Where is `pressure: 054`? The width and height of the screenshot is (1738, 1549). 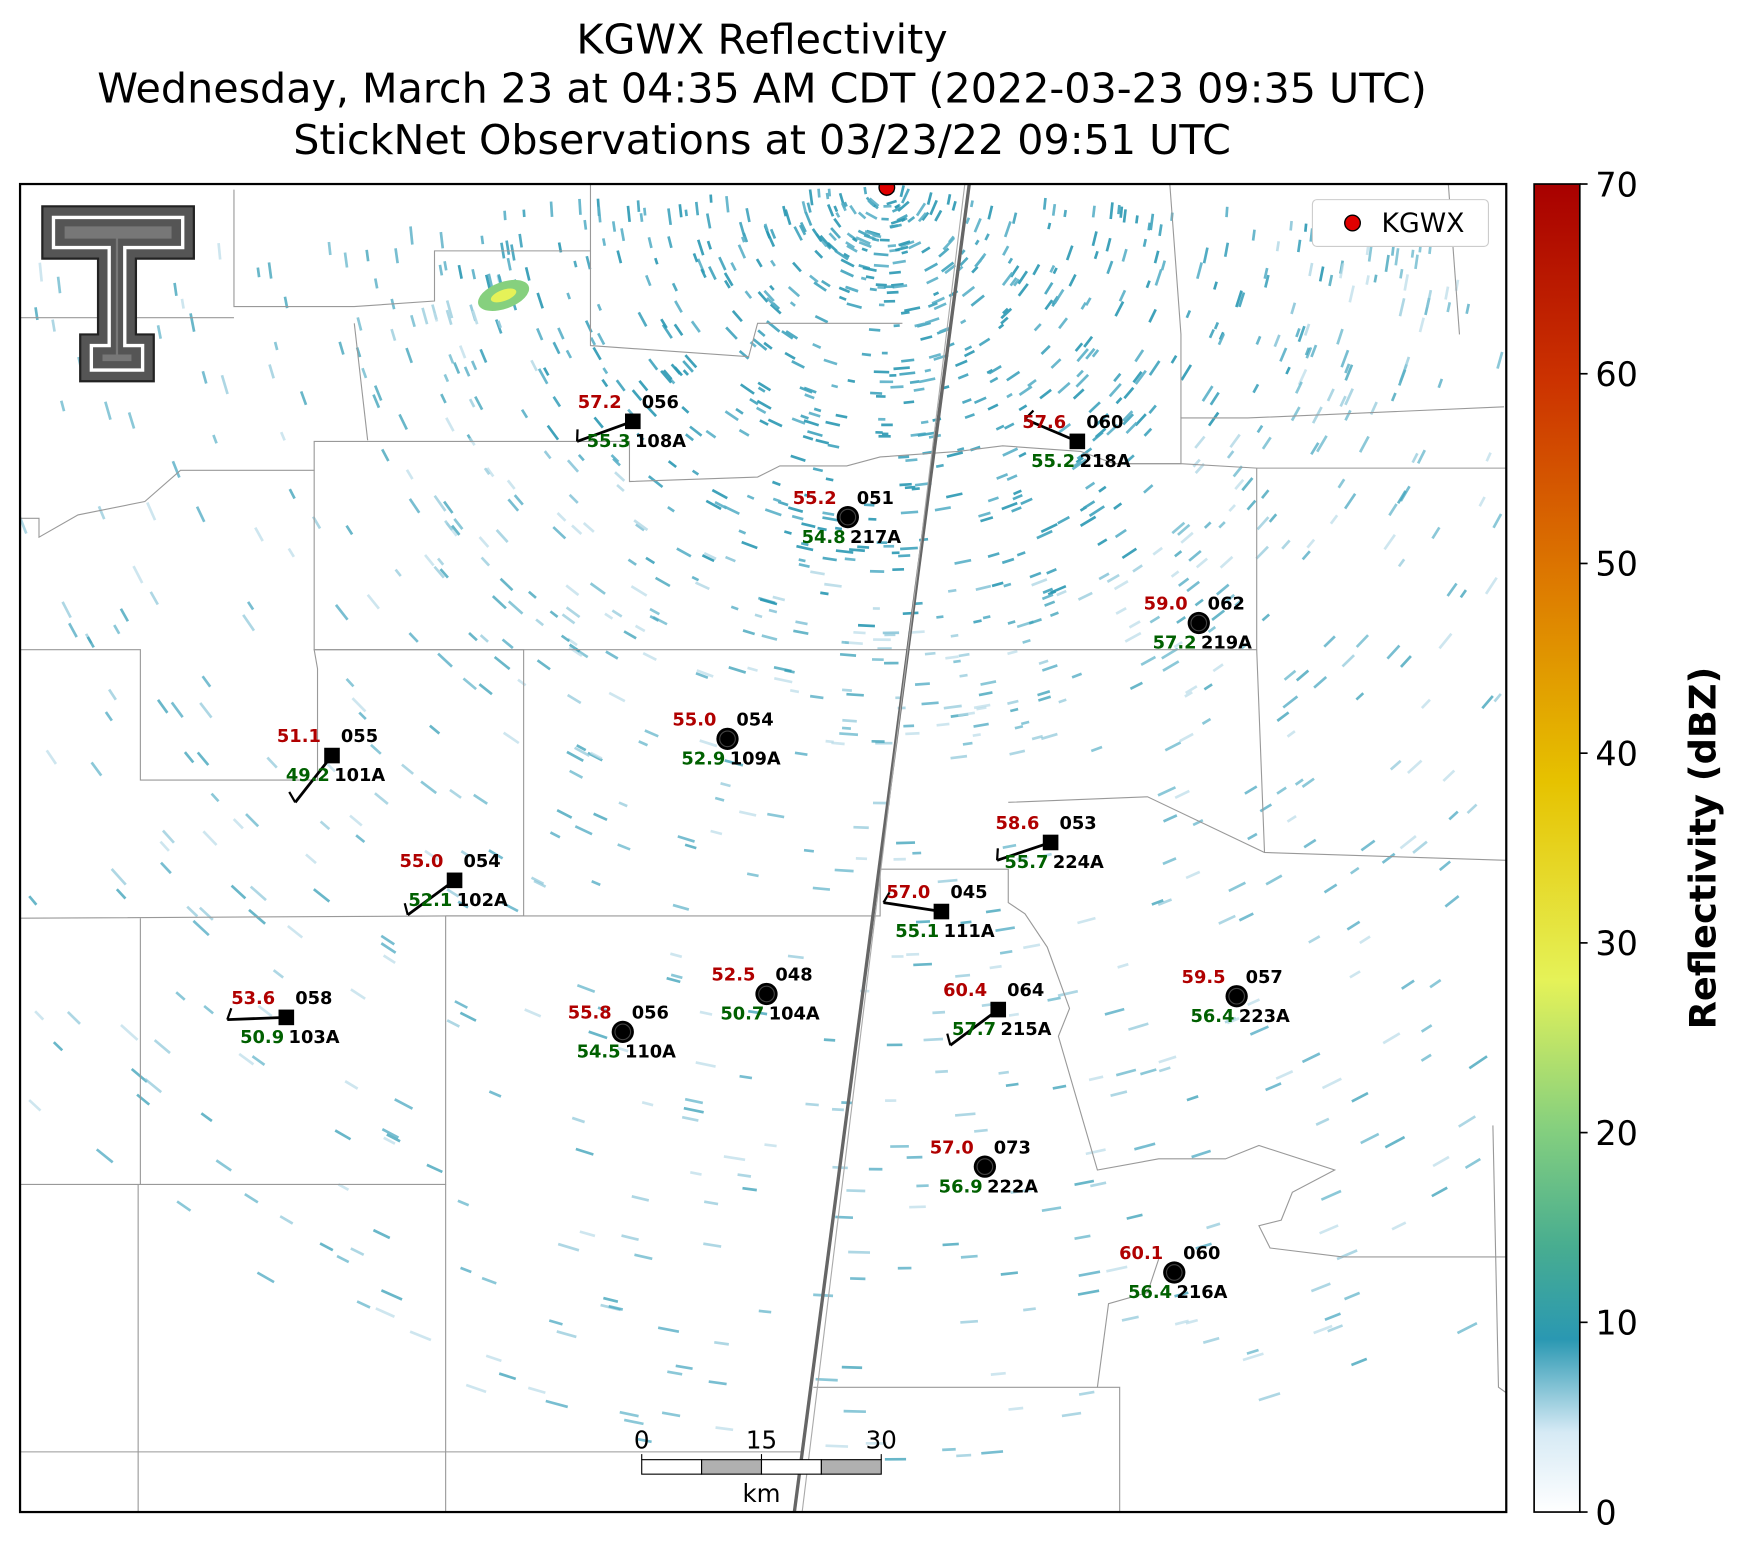 pressure: 054 is located at coordinates (481, 861).